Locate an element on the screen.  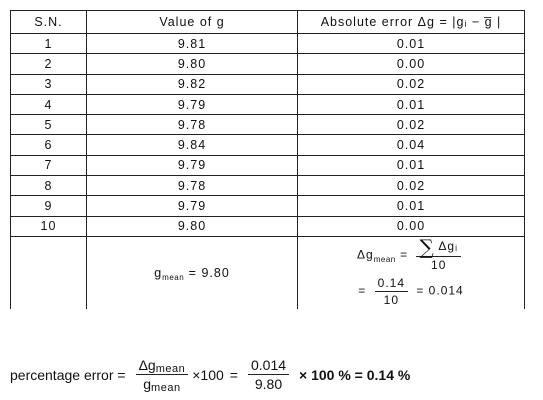
cell-value: 9.84 is located at coordinates (192, 145).